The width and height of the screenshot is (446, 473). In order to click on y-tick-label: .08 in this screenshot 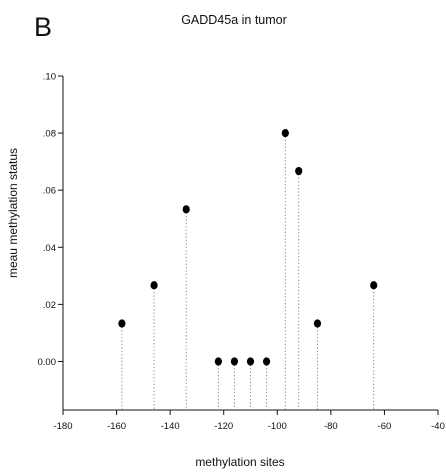, I will do `click(49, 134)`.